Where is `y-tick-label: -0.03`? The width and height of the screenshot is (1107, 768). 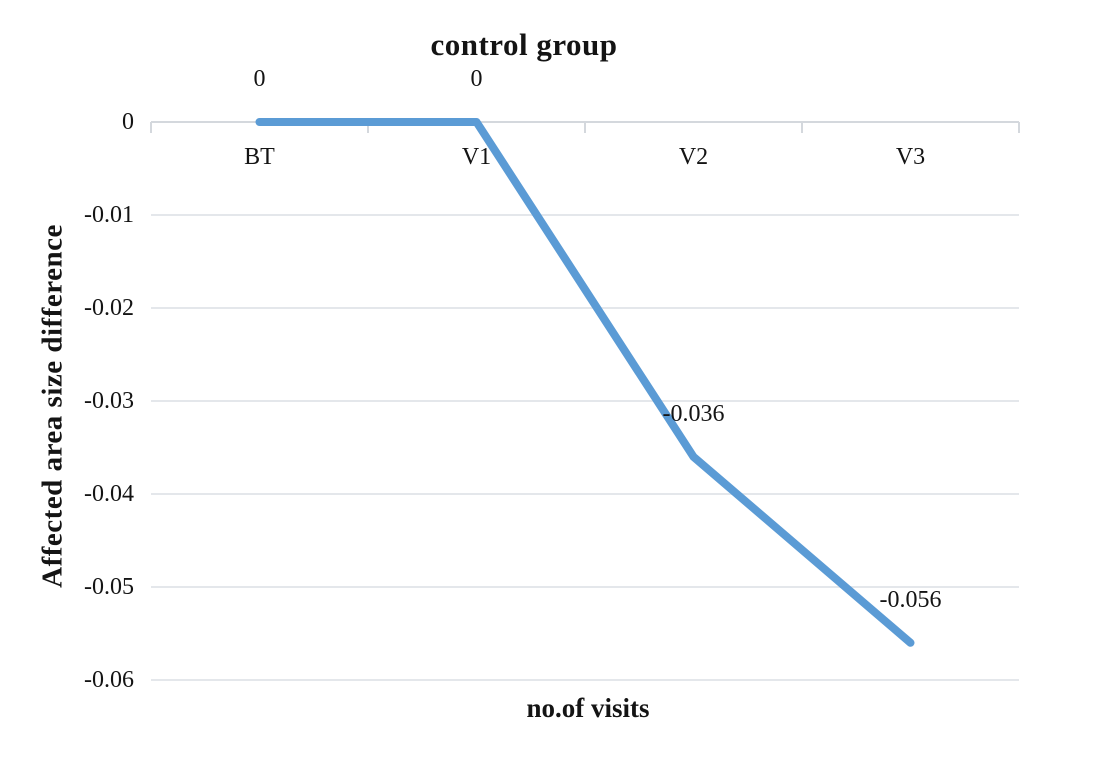 y-tick-label: -0.03 is located at coordinates (109, 401).